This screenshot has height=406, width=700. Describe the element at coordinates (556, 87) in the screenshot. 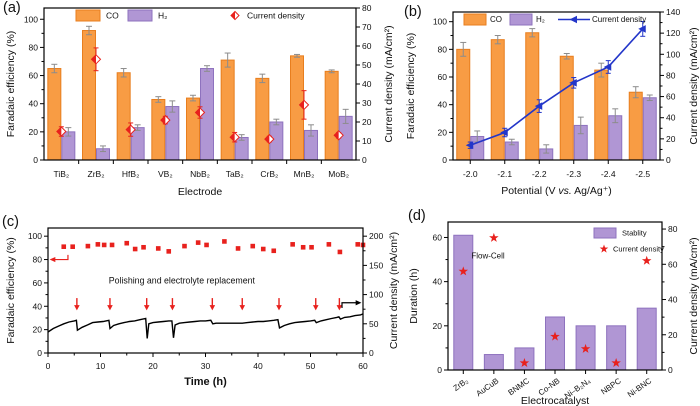

I see `b-current-density-line` at that location.